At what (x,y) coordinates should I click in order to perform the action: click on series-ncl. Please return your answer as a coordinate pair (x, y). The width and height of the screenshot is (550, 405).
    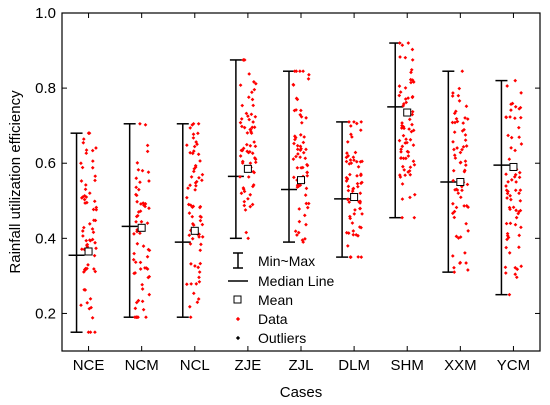
    Looking at the image, I should click on (189, 220).